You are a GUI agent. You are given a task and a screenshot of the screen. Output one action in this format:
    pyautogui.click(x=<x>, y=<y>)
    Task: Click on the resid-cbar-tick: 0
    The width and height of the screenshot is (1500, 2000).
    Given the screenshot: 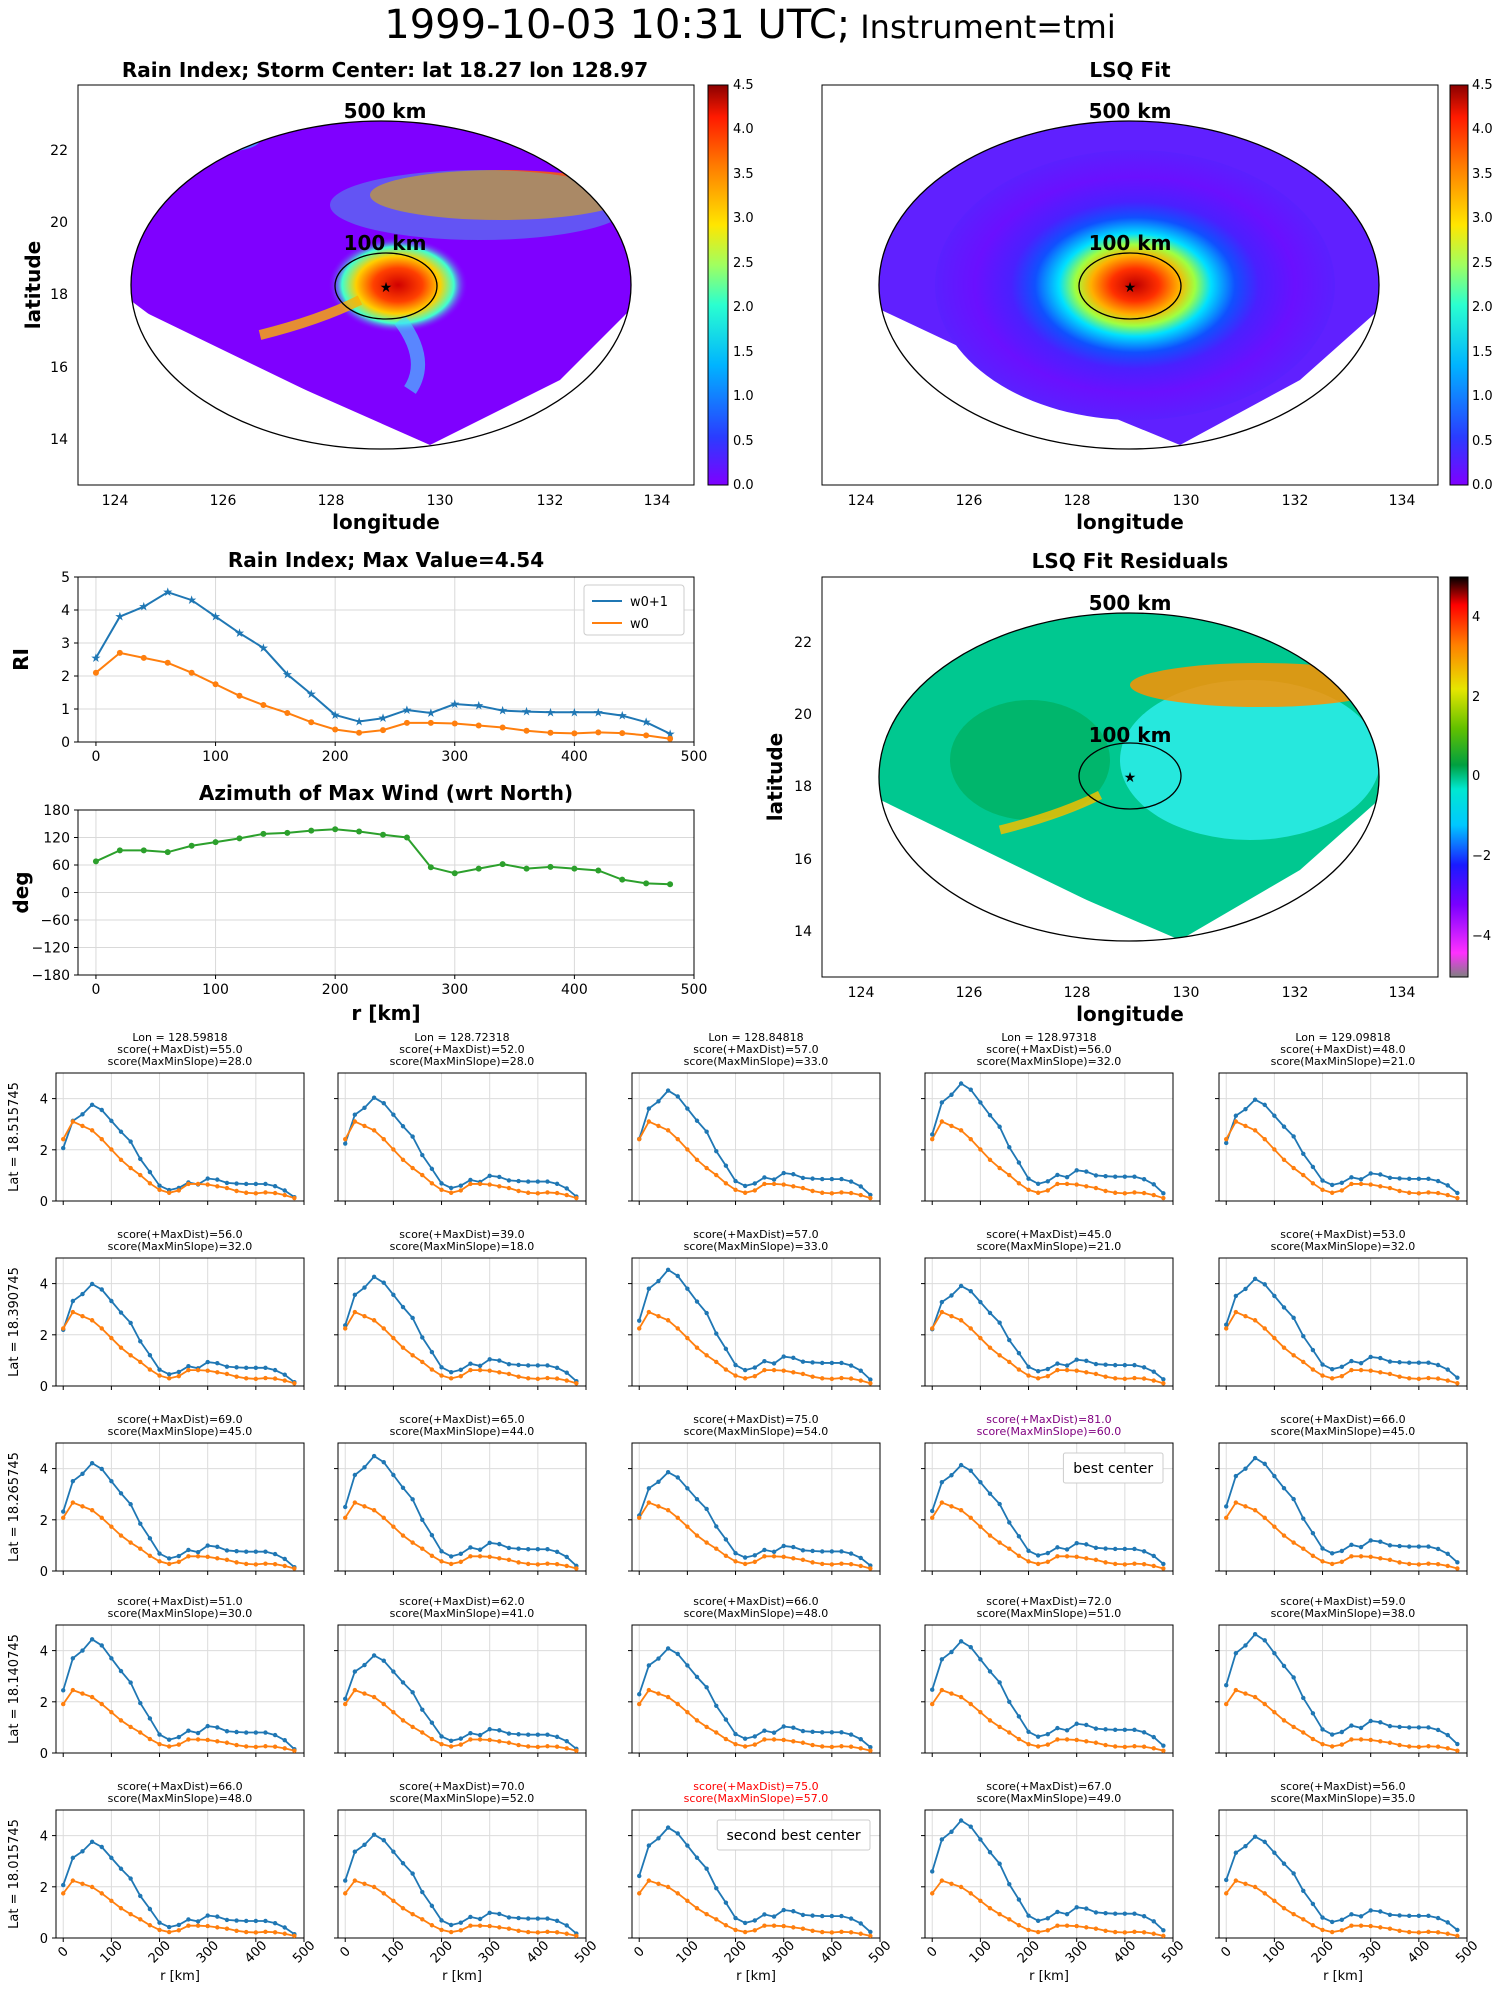 What is the action you would take?
    pyautogui.click(x=1476, y=776)
    